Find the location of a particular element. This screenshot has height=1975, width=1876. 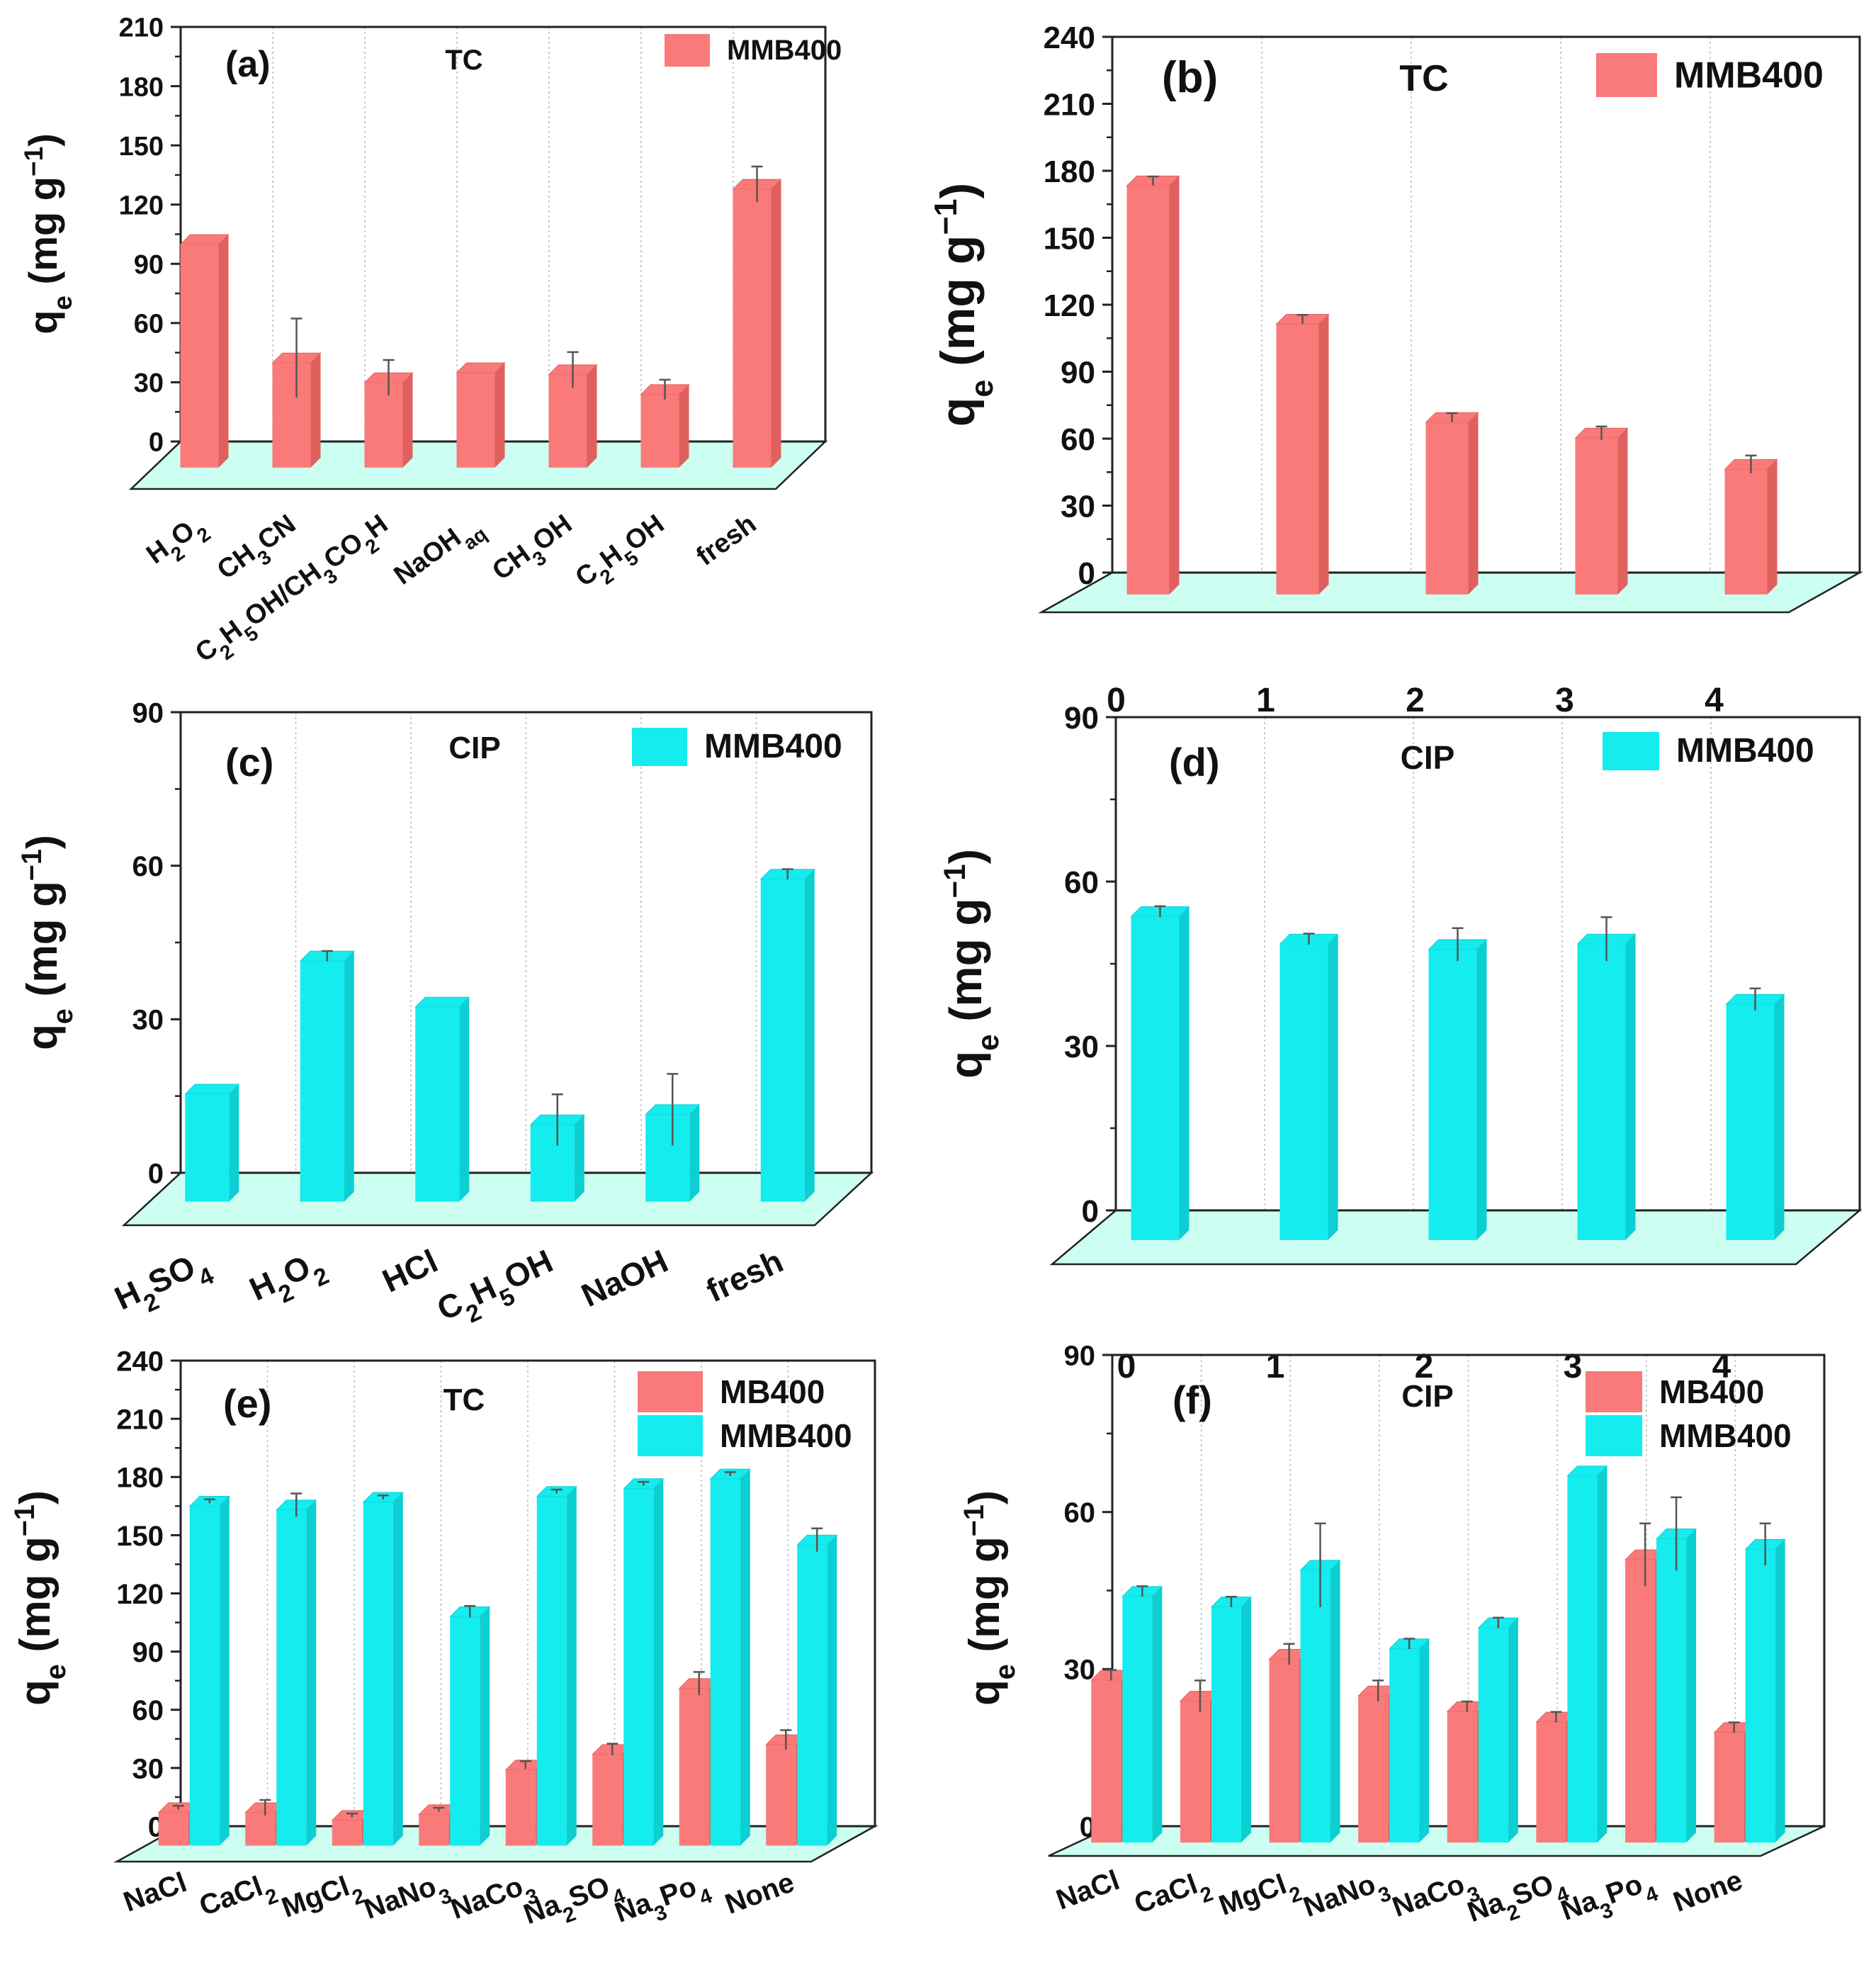

x-tick-label: 4 is located at coordinates (1714, 700).